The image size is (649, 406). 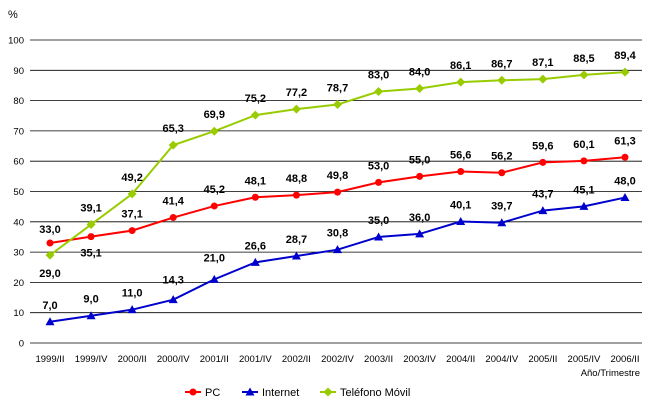 I want to click on data-label-internet-12: 43,7, so click(x=542, y=195).